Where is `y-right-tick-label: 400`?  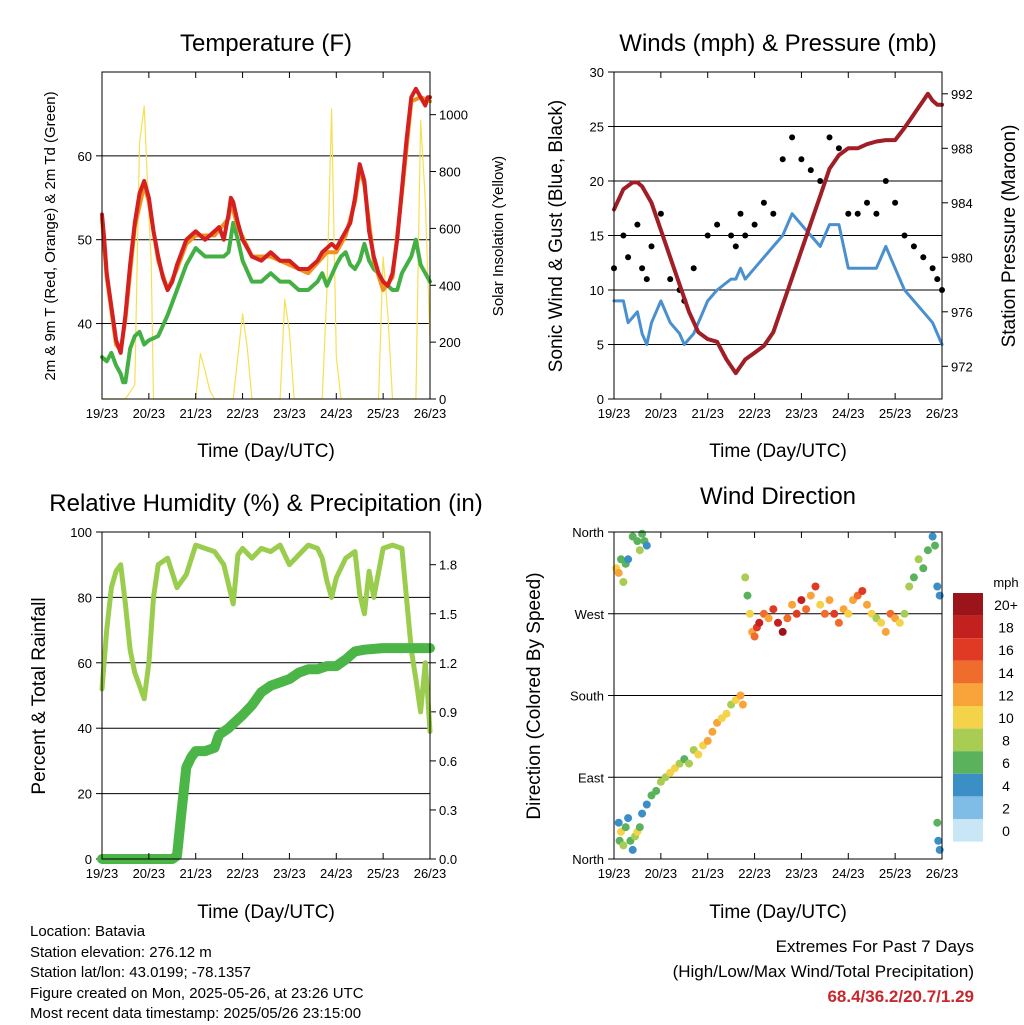 y-right-tick-label: 400 is located at coordinates (450, 285).